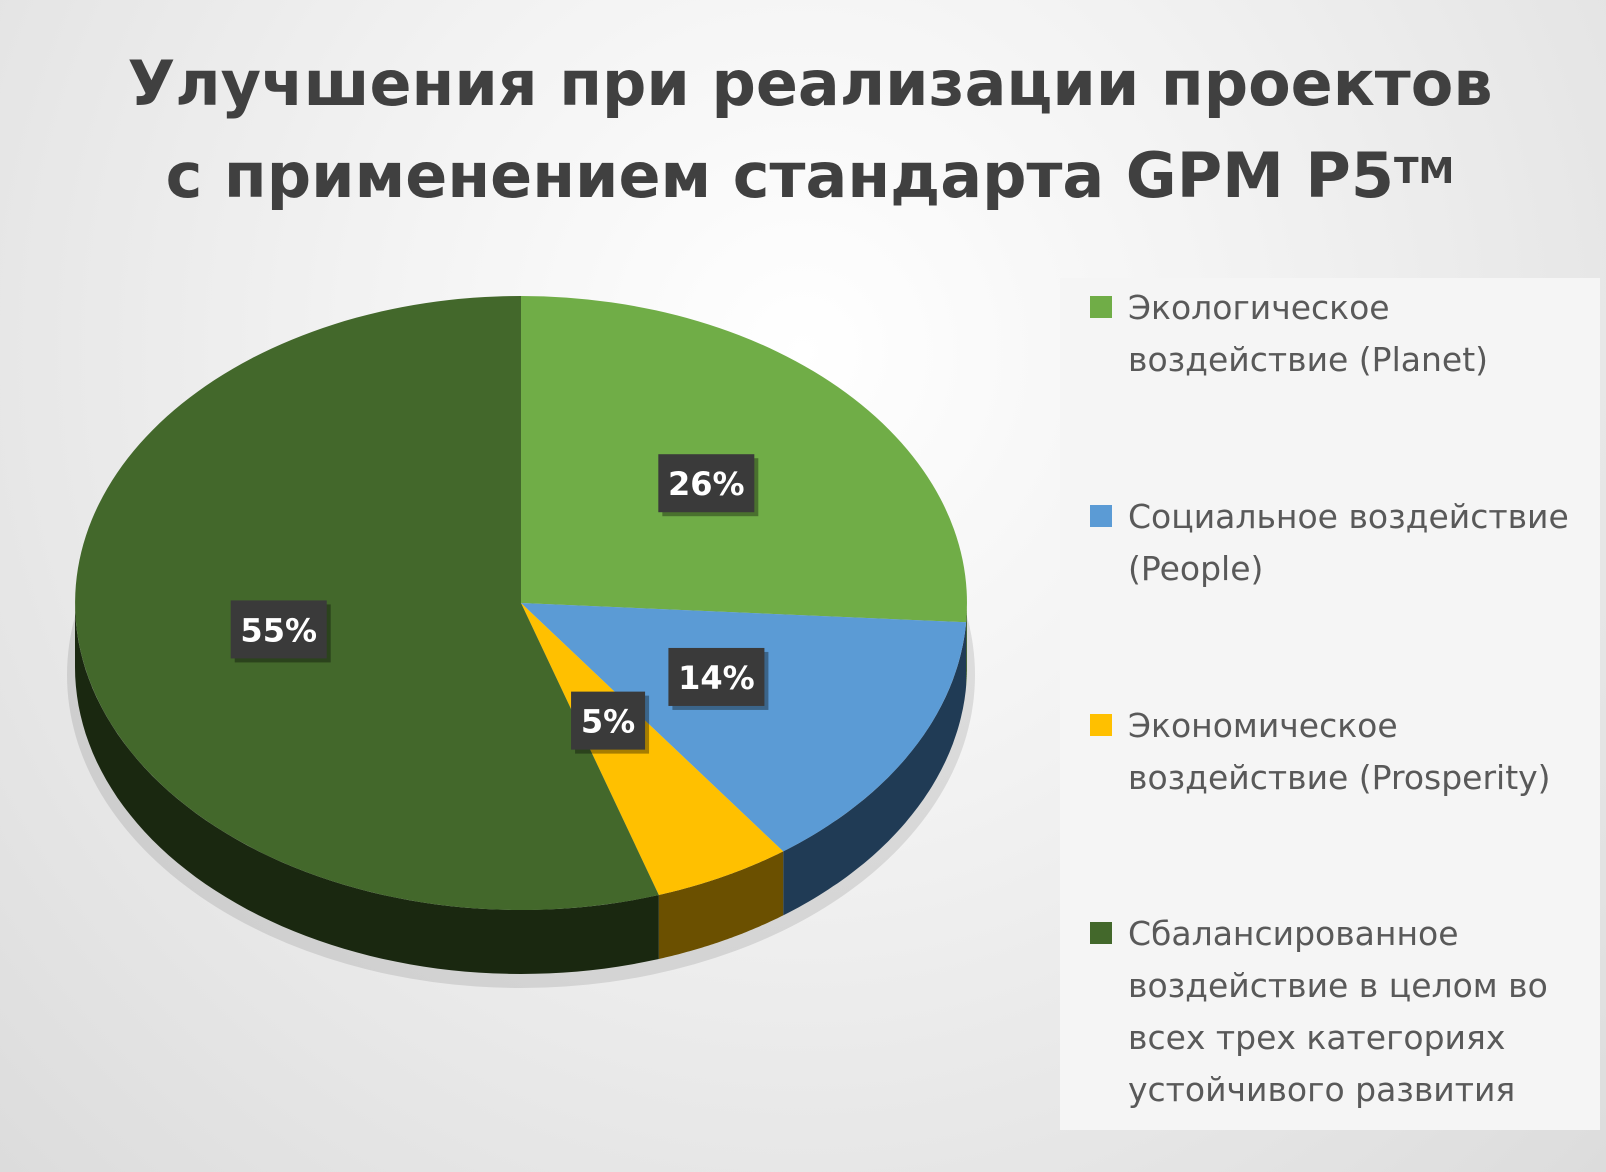 This screenshot has width=1606, height=1172. I want to click on legend-label-prosperity-line-1: Экономическое, so click(1263, 725).